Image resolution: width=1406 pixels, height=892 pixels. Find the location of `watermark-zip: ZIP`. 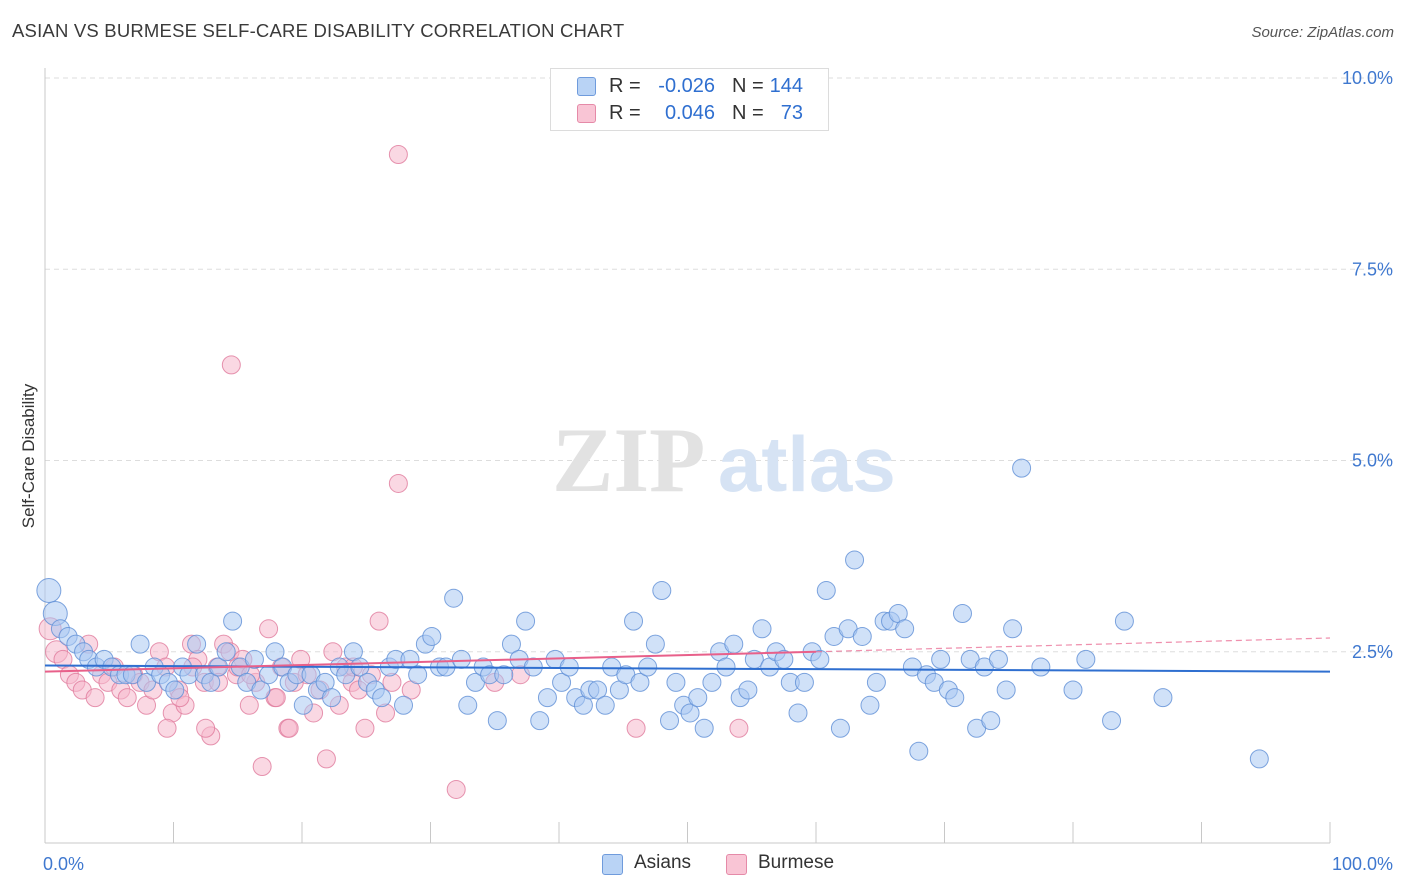

watermark-zip: ZIP is located at coordinates (628, 460).